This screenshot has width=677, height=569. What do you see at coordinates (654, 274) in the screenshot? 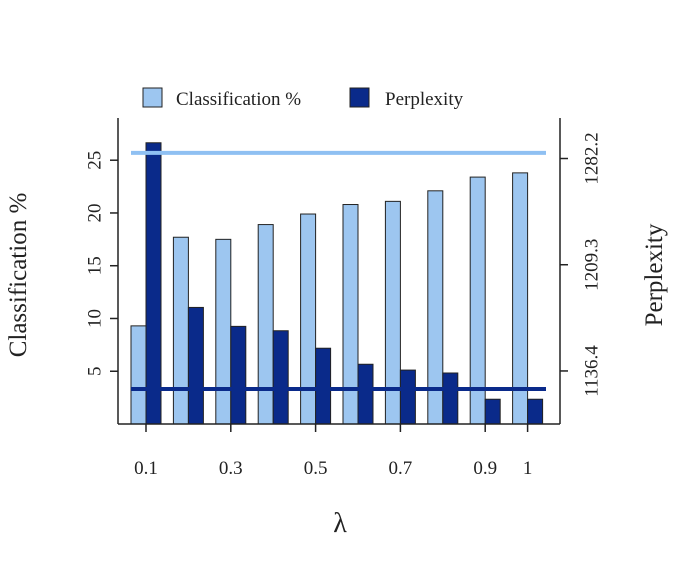
I see `y2-axis-label: Perplexity` at bounding box center [654, 274].